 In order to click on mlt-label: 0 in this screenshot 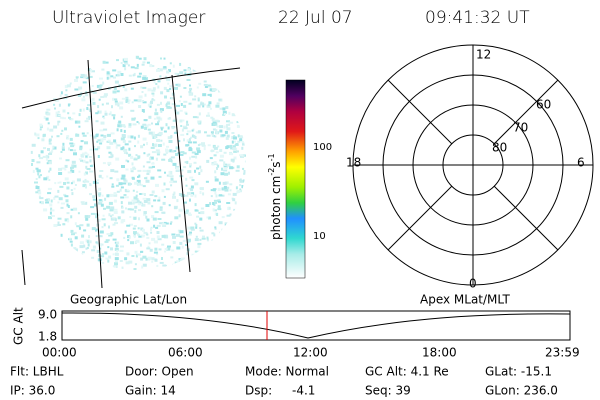, I will do `click(473, 284)`.